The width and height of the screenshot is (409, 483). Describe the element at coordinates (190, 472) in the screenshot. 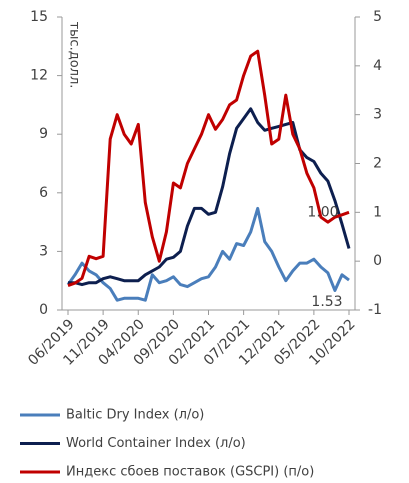

I see `legend-label: Индекс сбоев поставок (GSCPI) (п/о)` at that location.